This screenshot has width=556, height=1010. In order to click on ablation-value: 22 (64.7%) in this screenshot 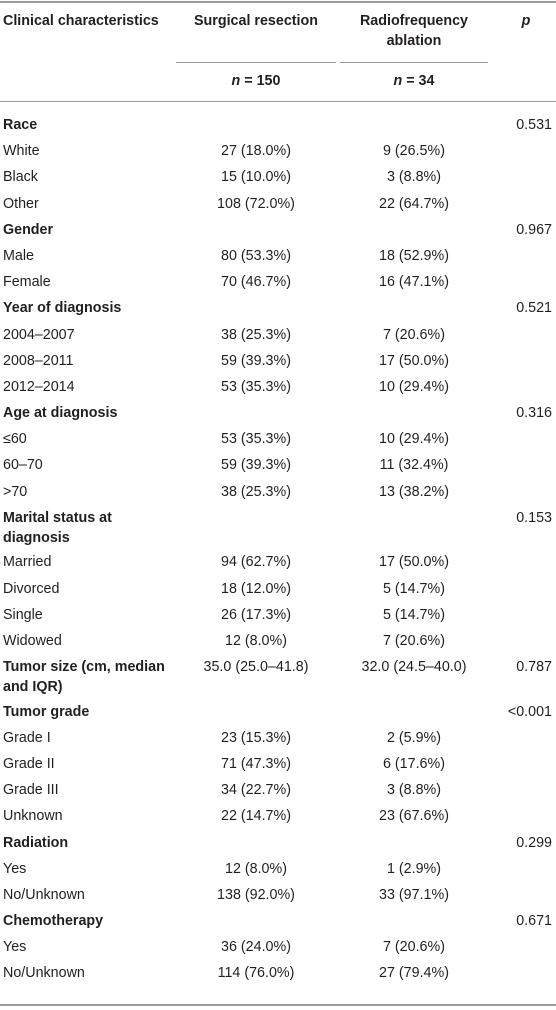, I will do `click(414, 203)`.